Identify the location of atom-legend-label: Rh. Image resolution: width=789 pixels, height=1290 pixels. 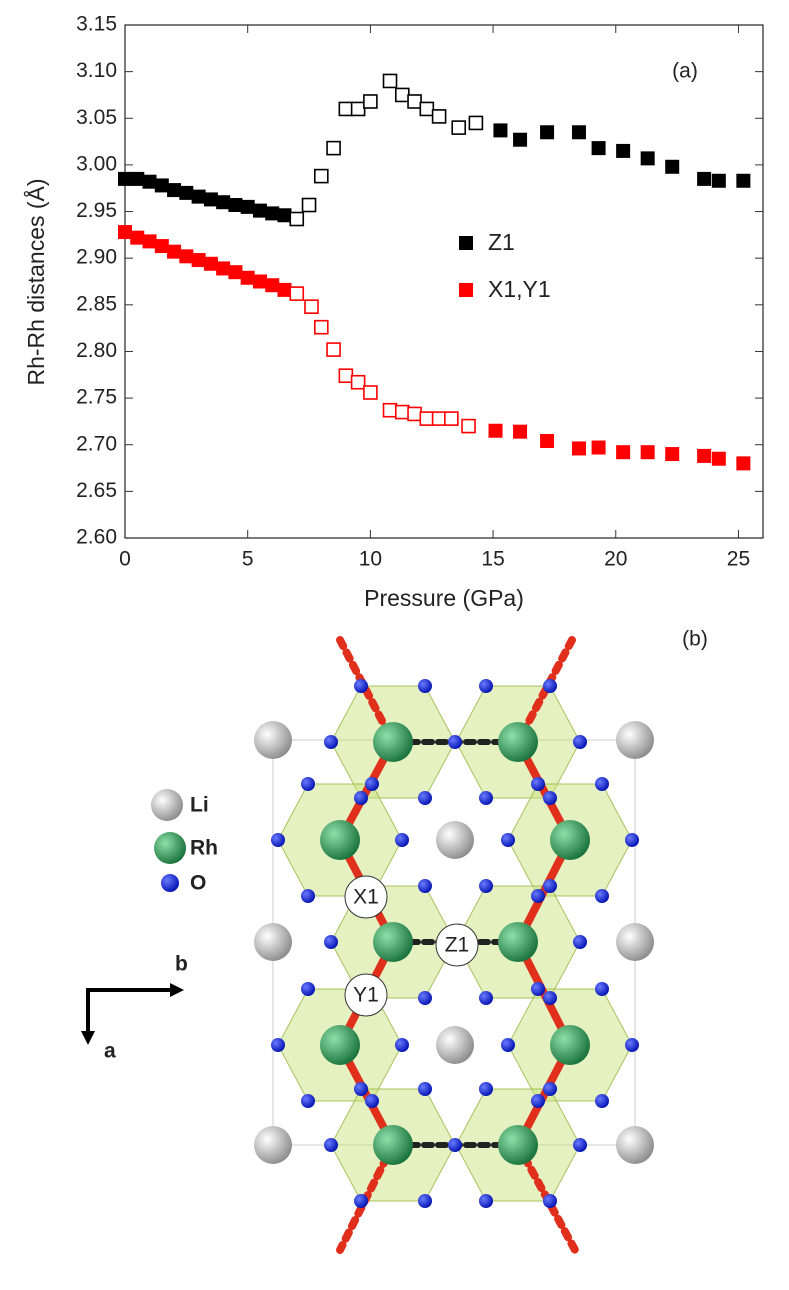
(204, 848).